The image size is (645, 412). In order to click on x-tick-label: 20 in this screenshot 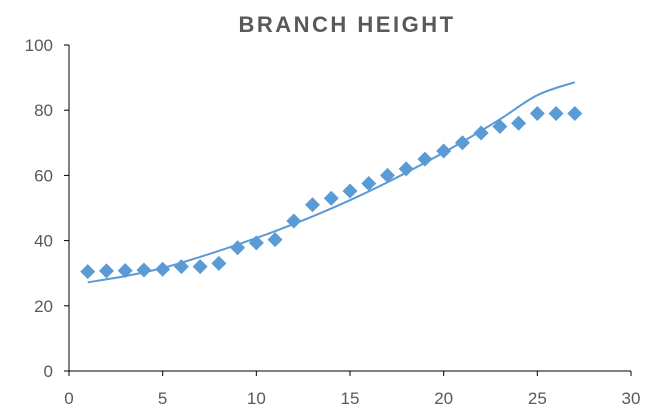, I will do `click(443, 398)`.